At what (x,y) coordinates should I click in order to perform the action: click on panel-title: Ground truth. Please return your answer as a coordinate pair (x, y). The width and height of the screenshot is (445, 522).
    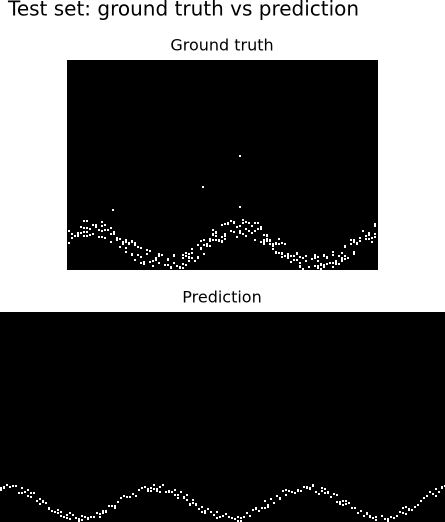
    Looking at the image, I should click on (221, 45).